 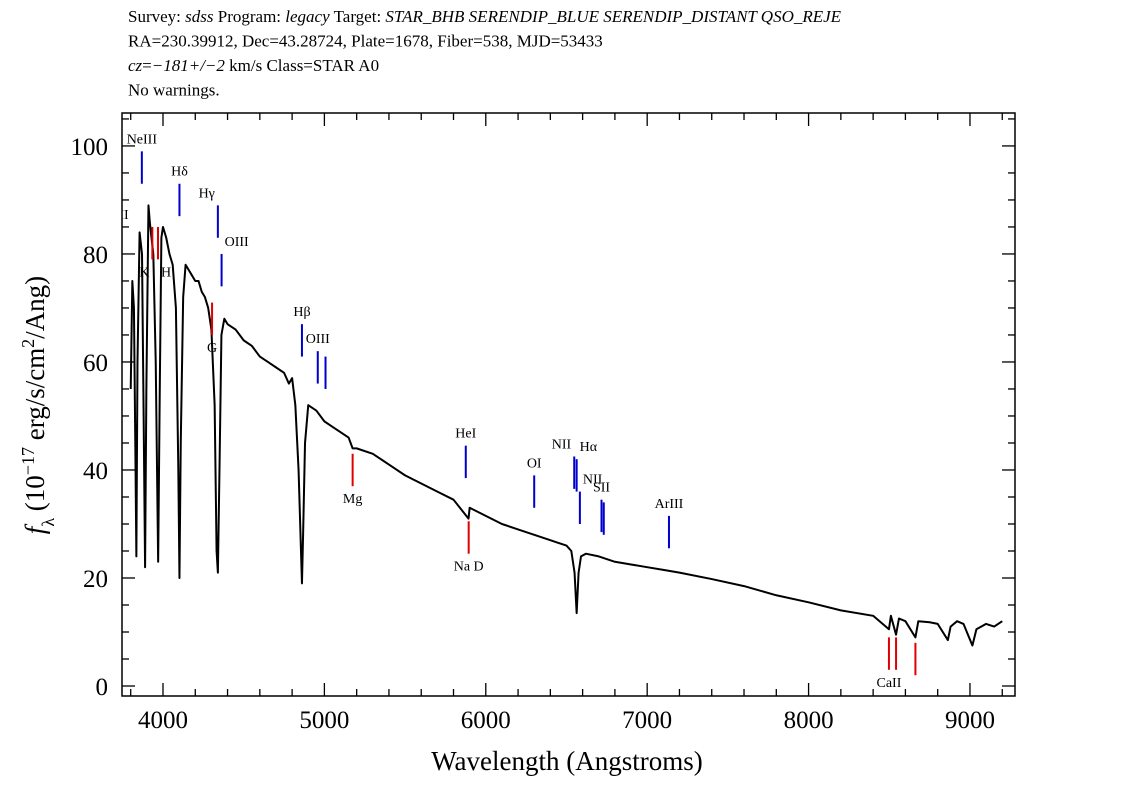 I want to click on text-part: Survey:, so click(x=156, y=16).